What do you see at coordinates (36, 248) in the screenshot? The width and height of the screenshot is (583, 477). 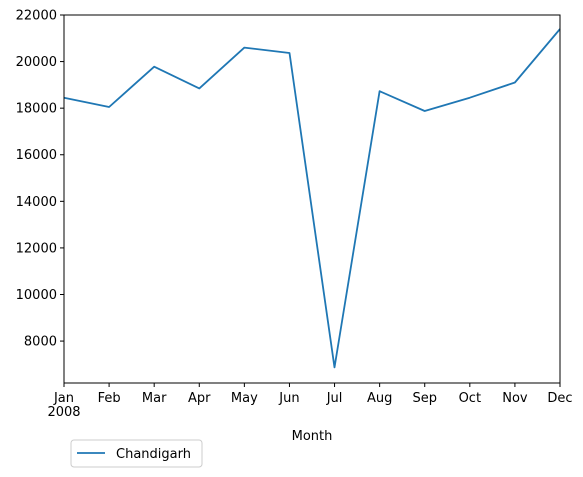 I see `y-tick-label: 12000` at bounding box center [36, 248].